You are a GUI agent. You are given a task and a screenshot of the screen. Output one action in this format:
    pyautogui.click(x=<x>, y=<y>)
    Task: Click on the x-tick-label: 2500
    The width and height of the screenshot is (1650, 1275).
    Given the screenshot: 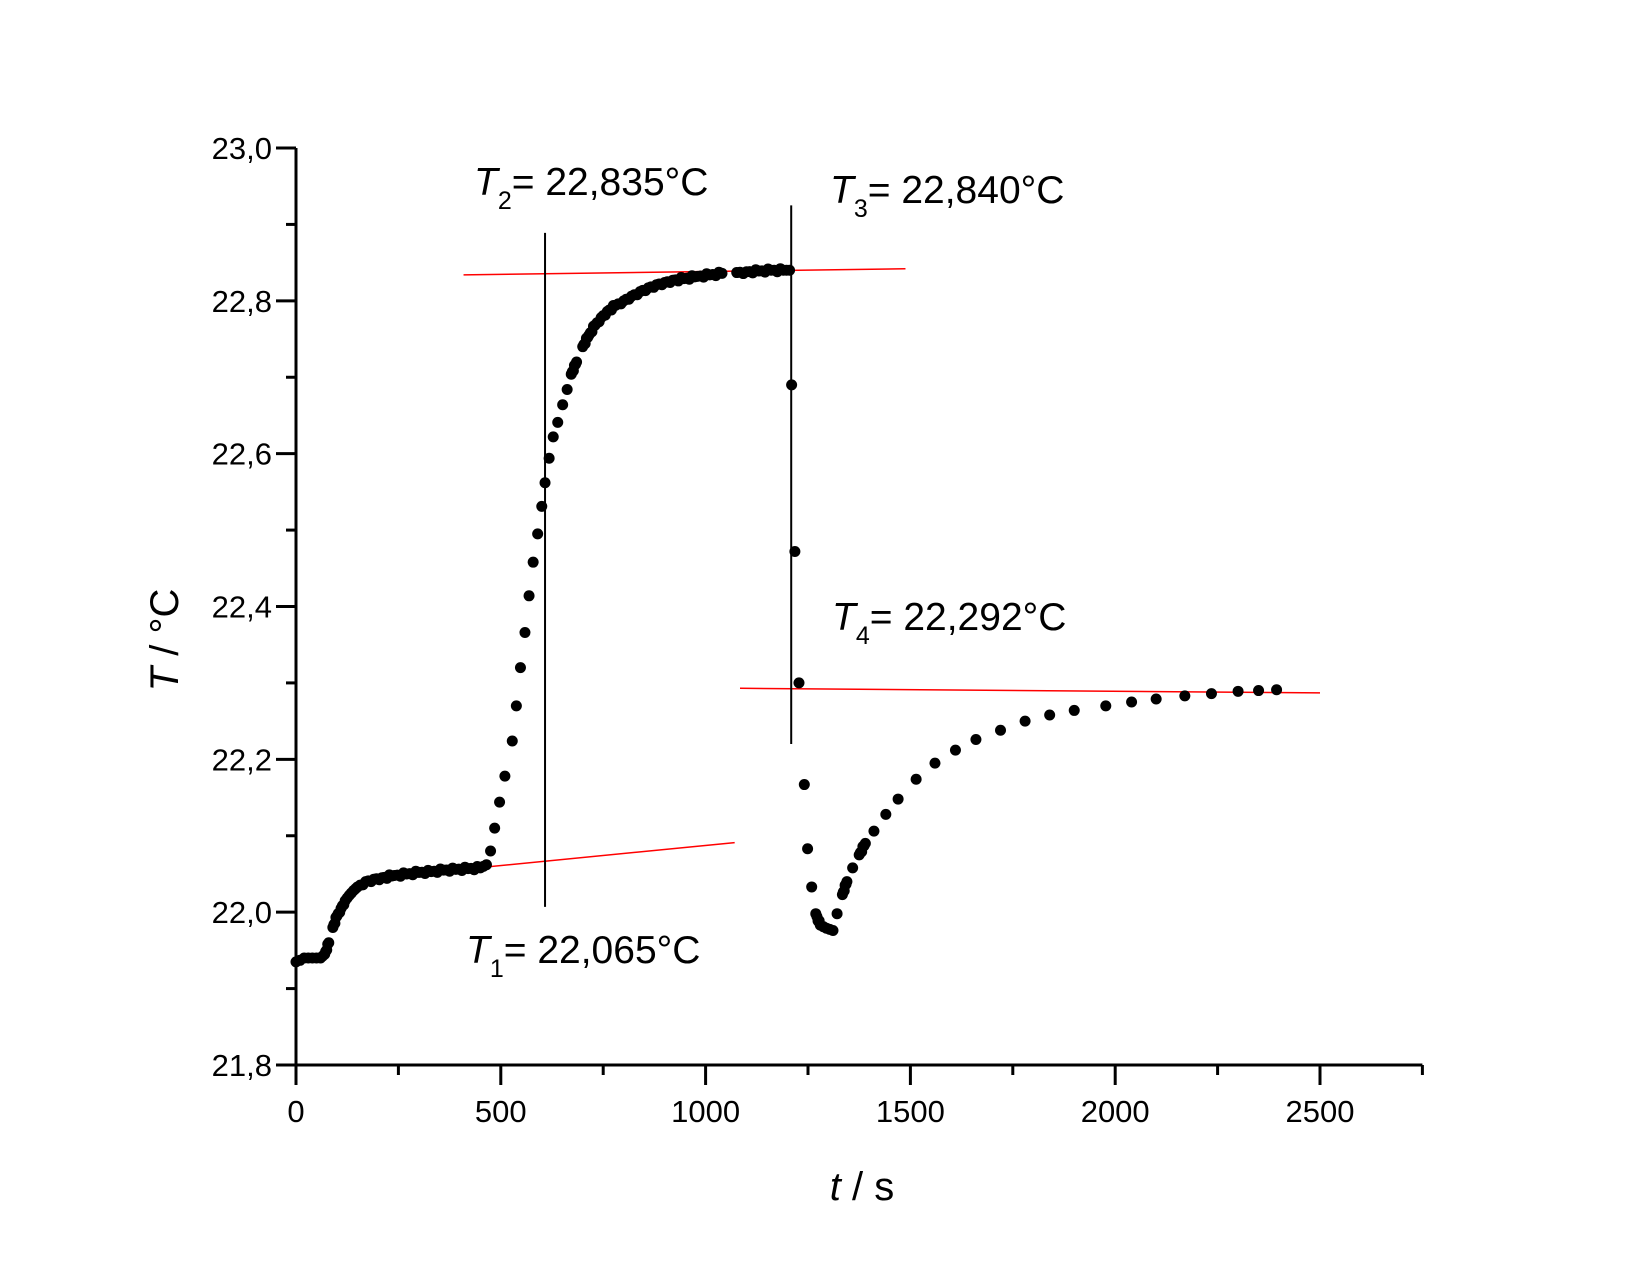 What is the action you would take?
    pyautogui.click(x=1320, y=1111)
    